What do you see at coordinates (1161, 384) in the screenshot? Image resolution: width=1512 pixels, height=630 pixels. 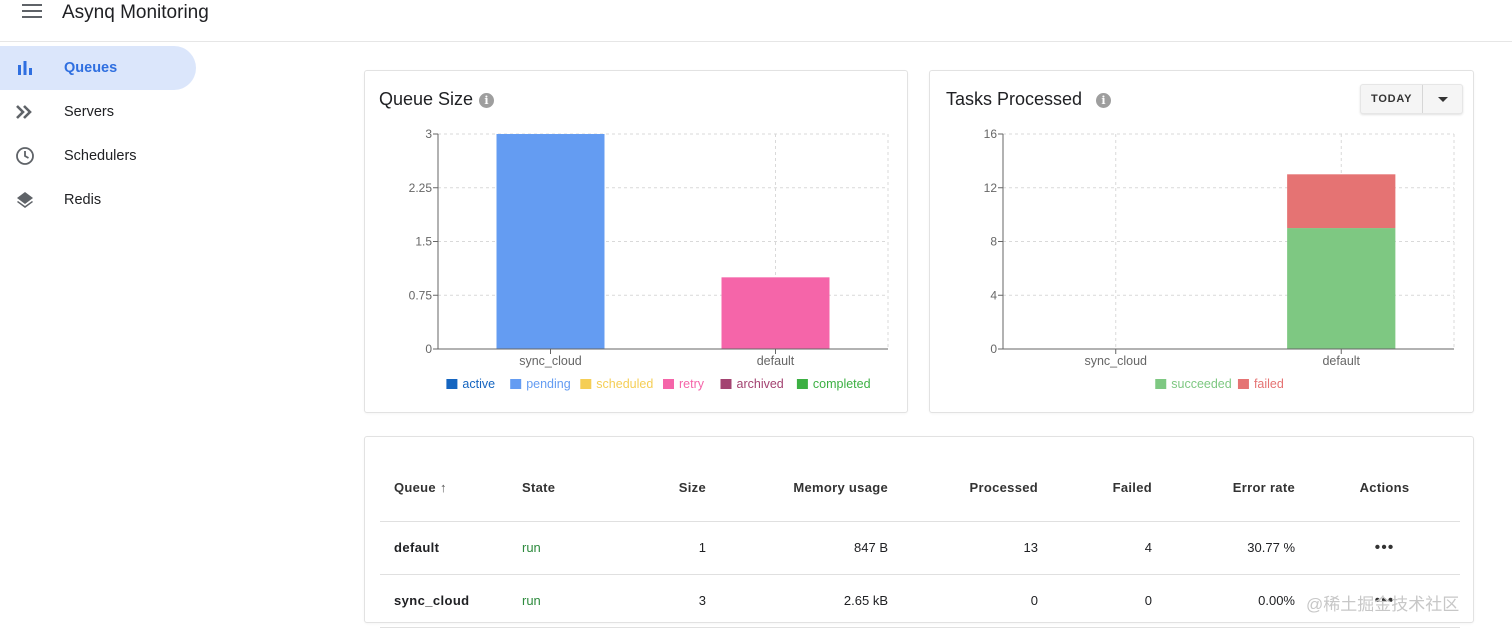 I see `legend-swatch-succeeded` at bounding box center [1161, 384].